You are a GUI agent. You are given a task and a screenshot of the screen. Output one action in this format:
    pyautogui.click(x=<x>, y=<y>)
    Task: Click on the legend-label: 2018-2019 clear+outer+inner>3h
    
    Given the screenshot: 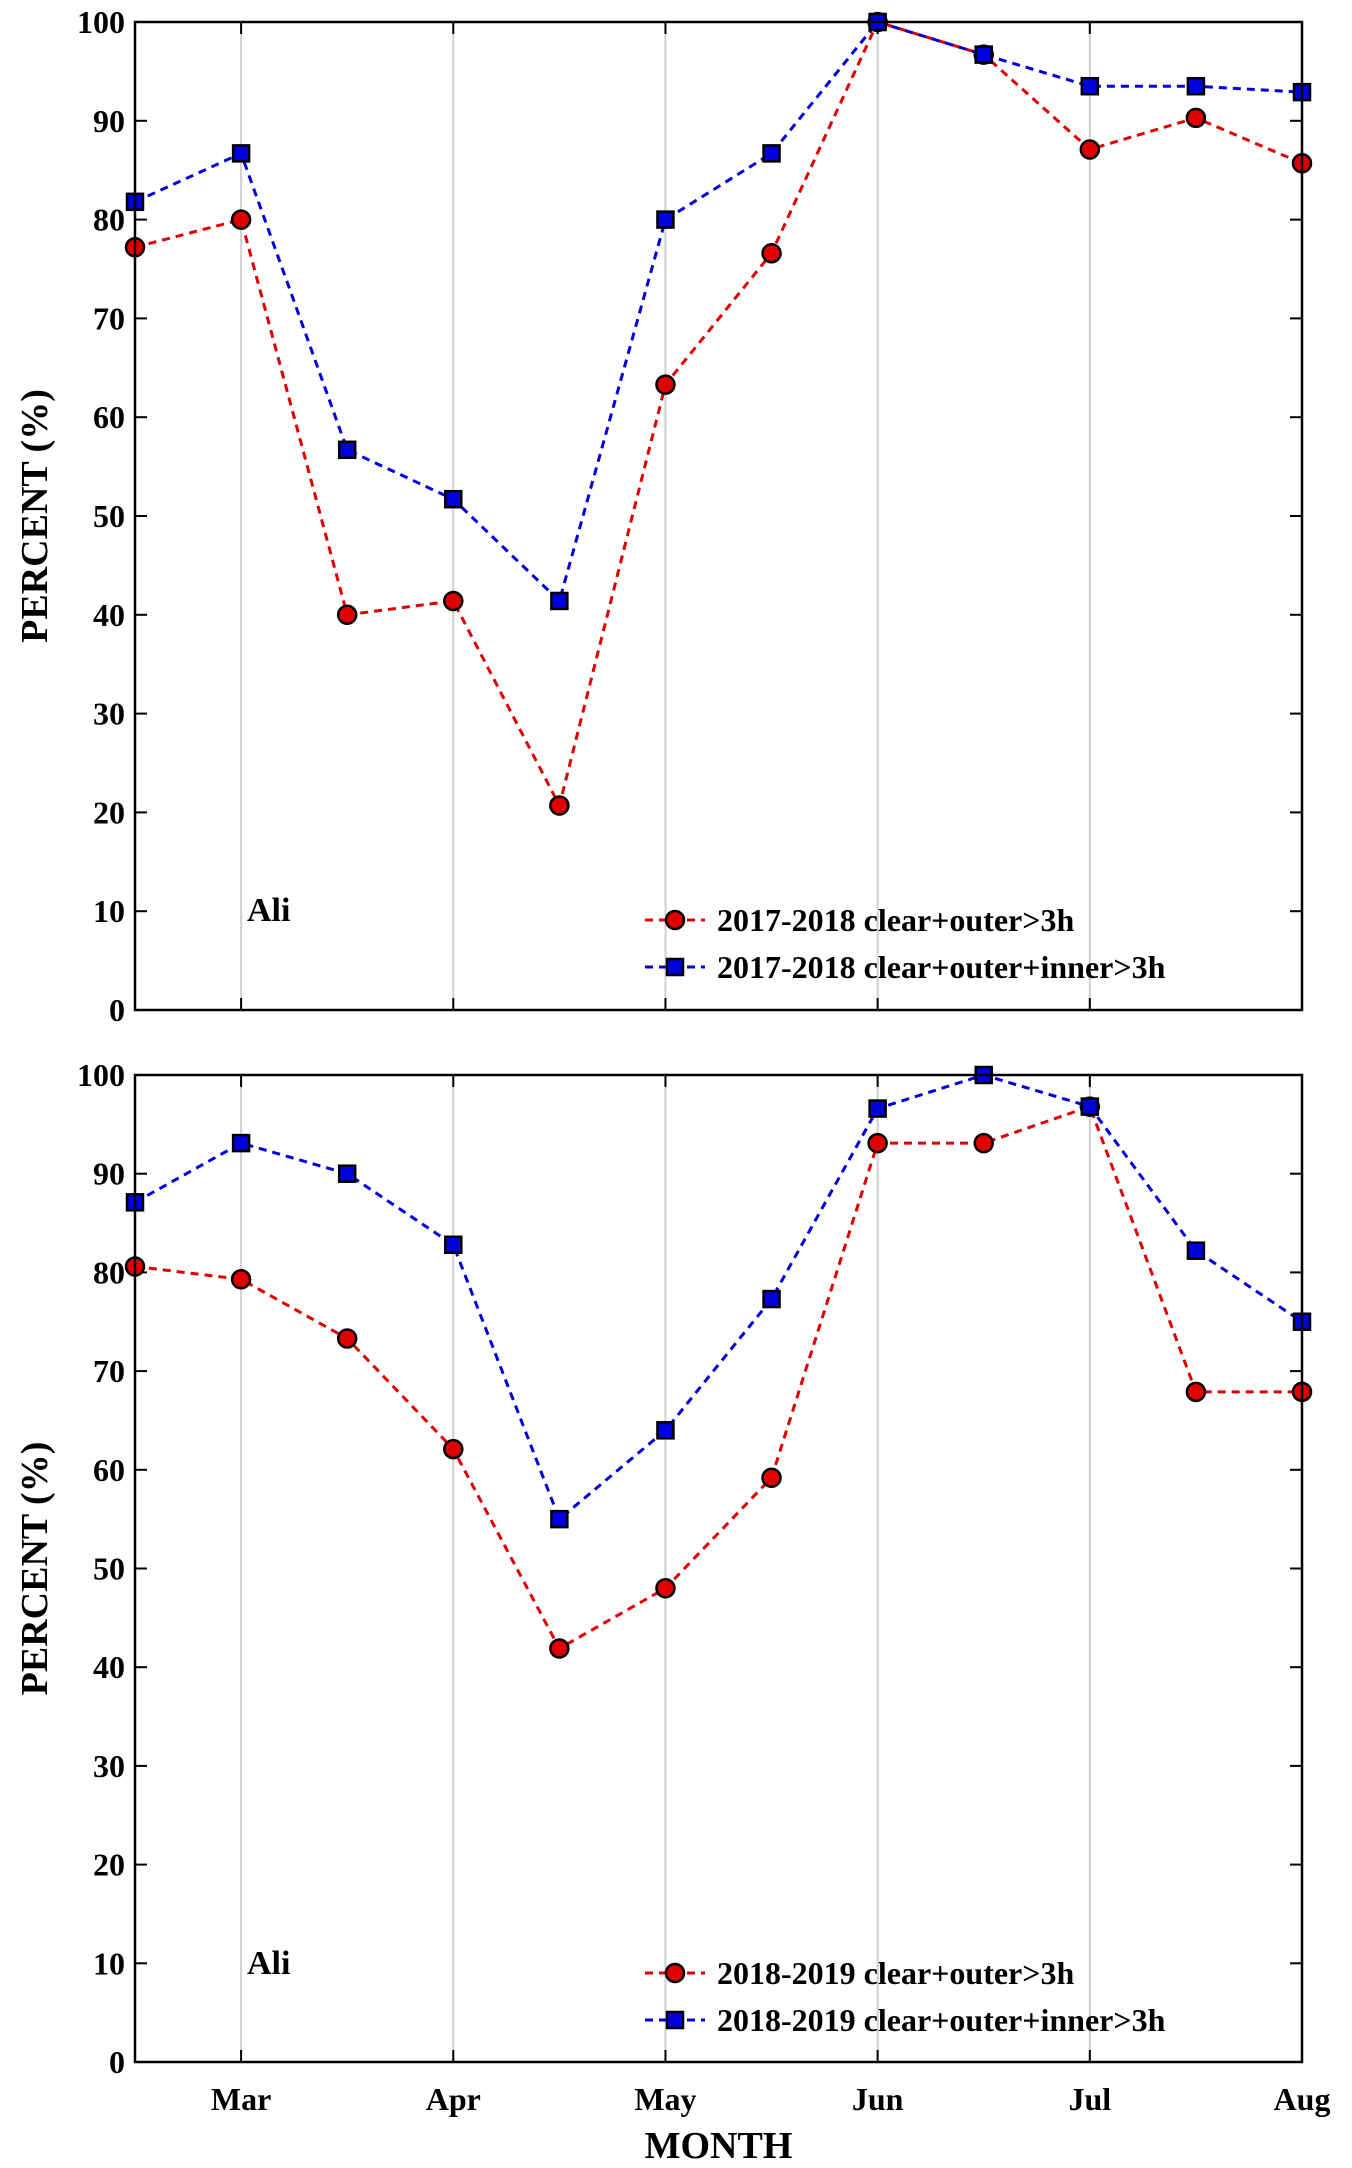 What is the action you would take?
    pyautogui.click(x=941, y=2020)
    